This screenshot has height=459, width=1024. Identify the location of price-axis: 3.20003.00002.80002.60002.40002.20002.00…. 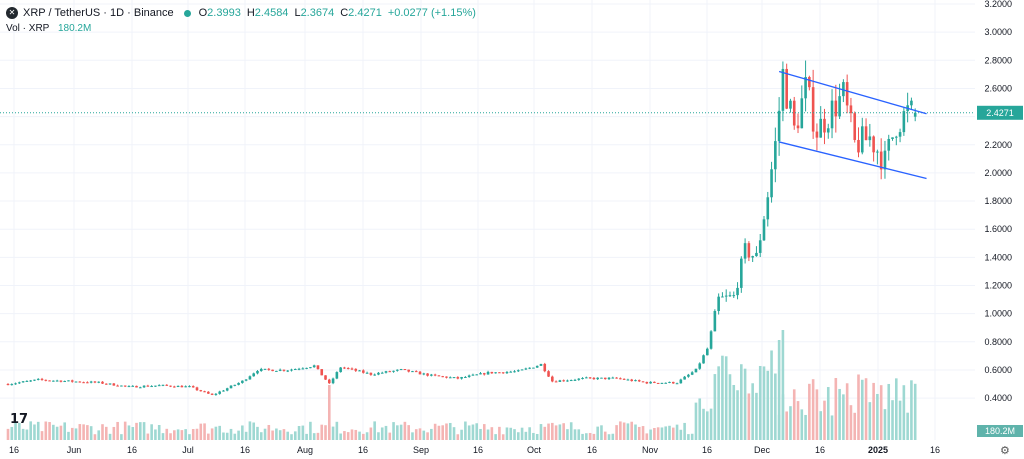
(1000, 218).